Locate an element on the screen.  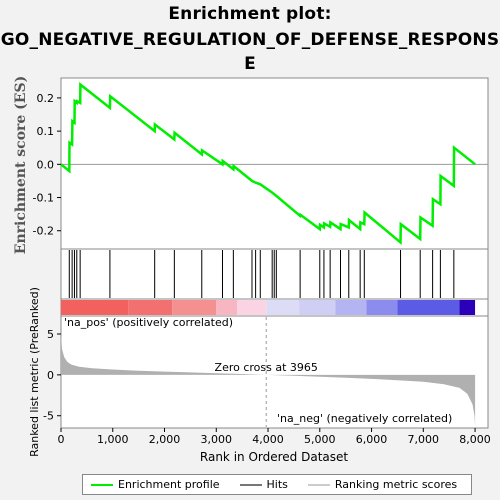
legend-hits-swatch is located at coordinates (250, 484).